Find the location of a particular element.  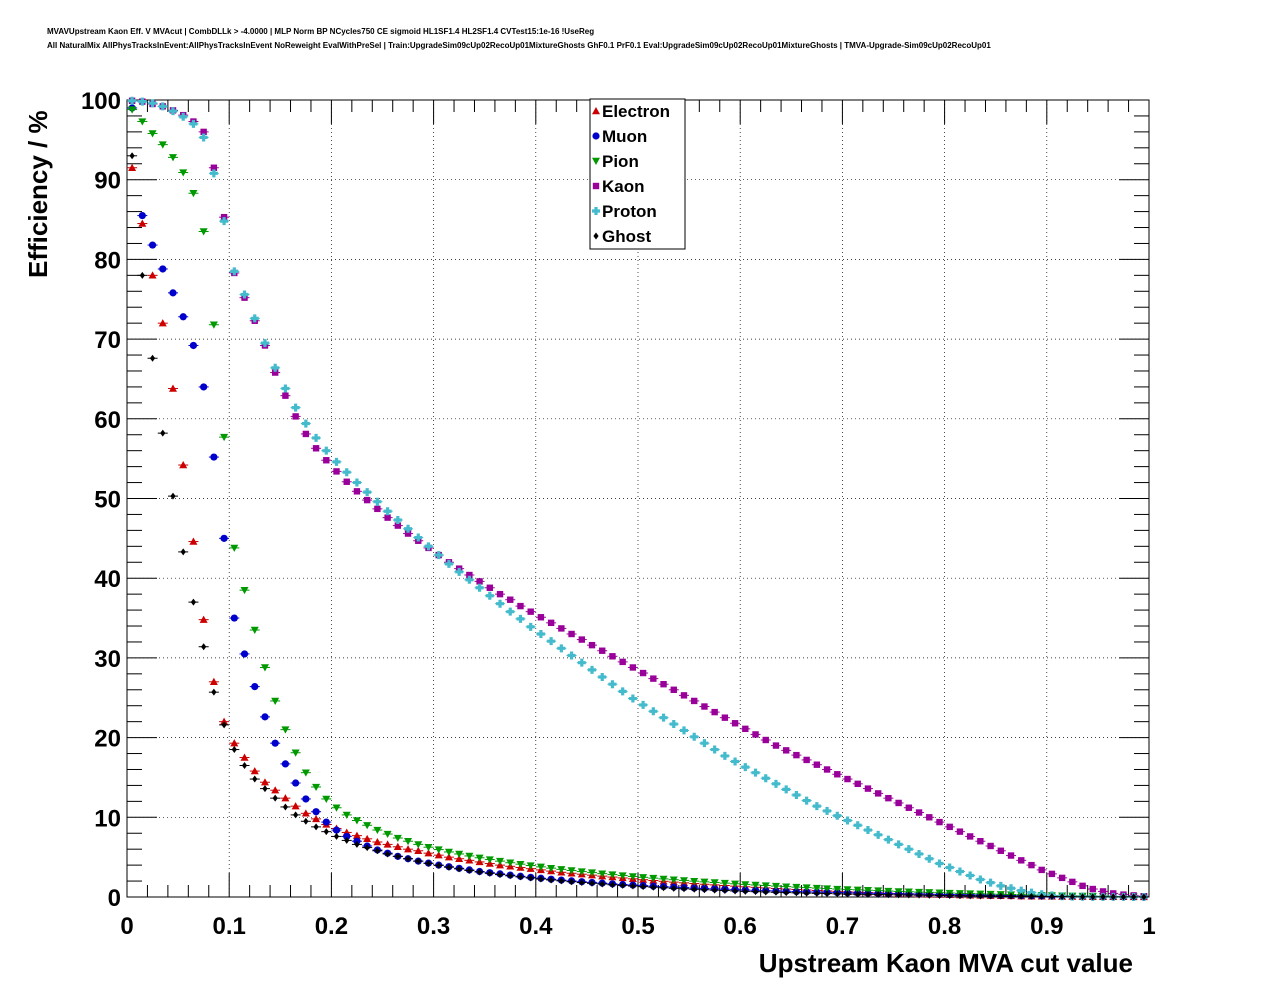

y-tick-label: 0 is located at coordinates (114, 898).